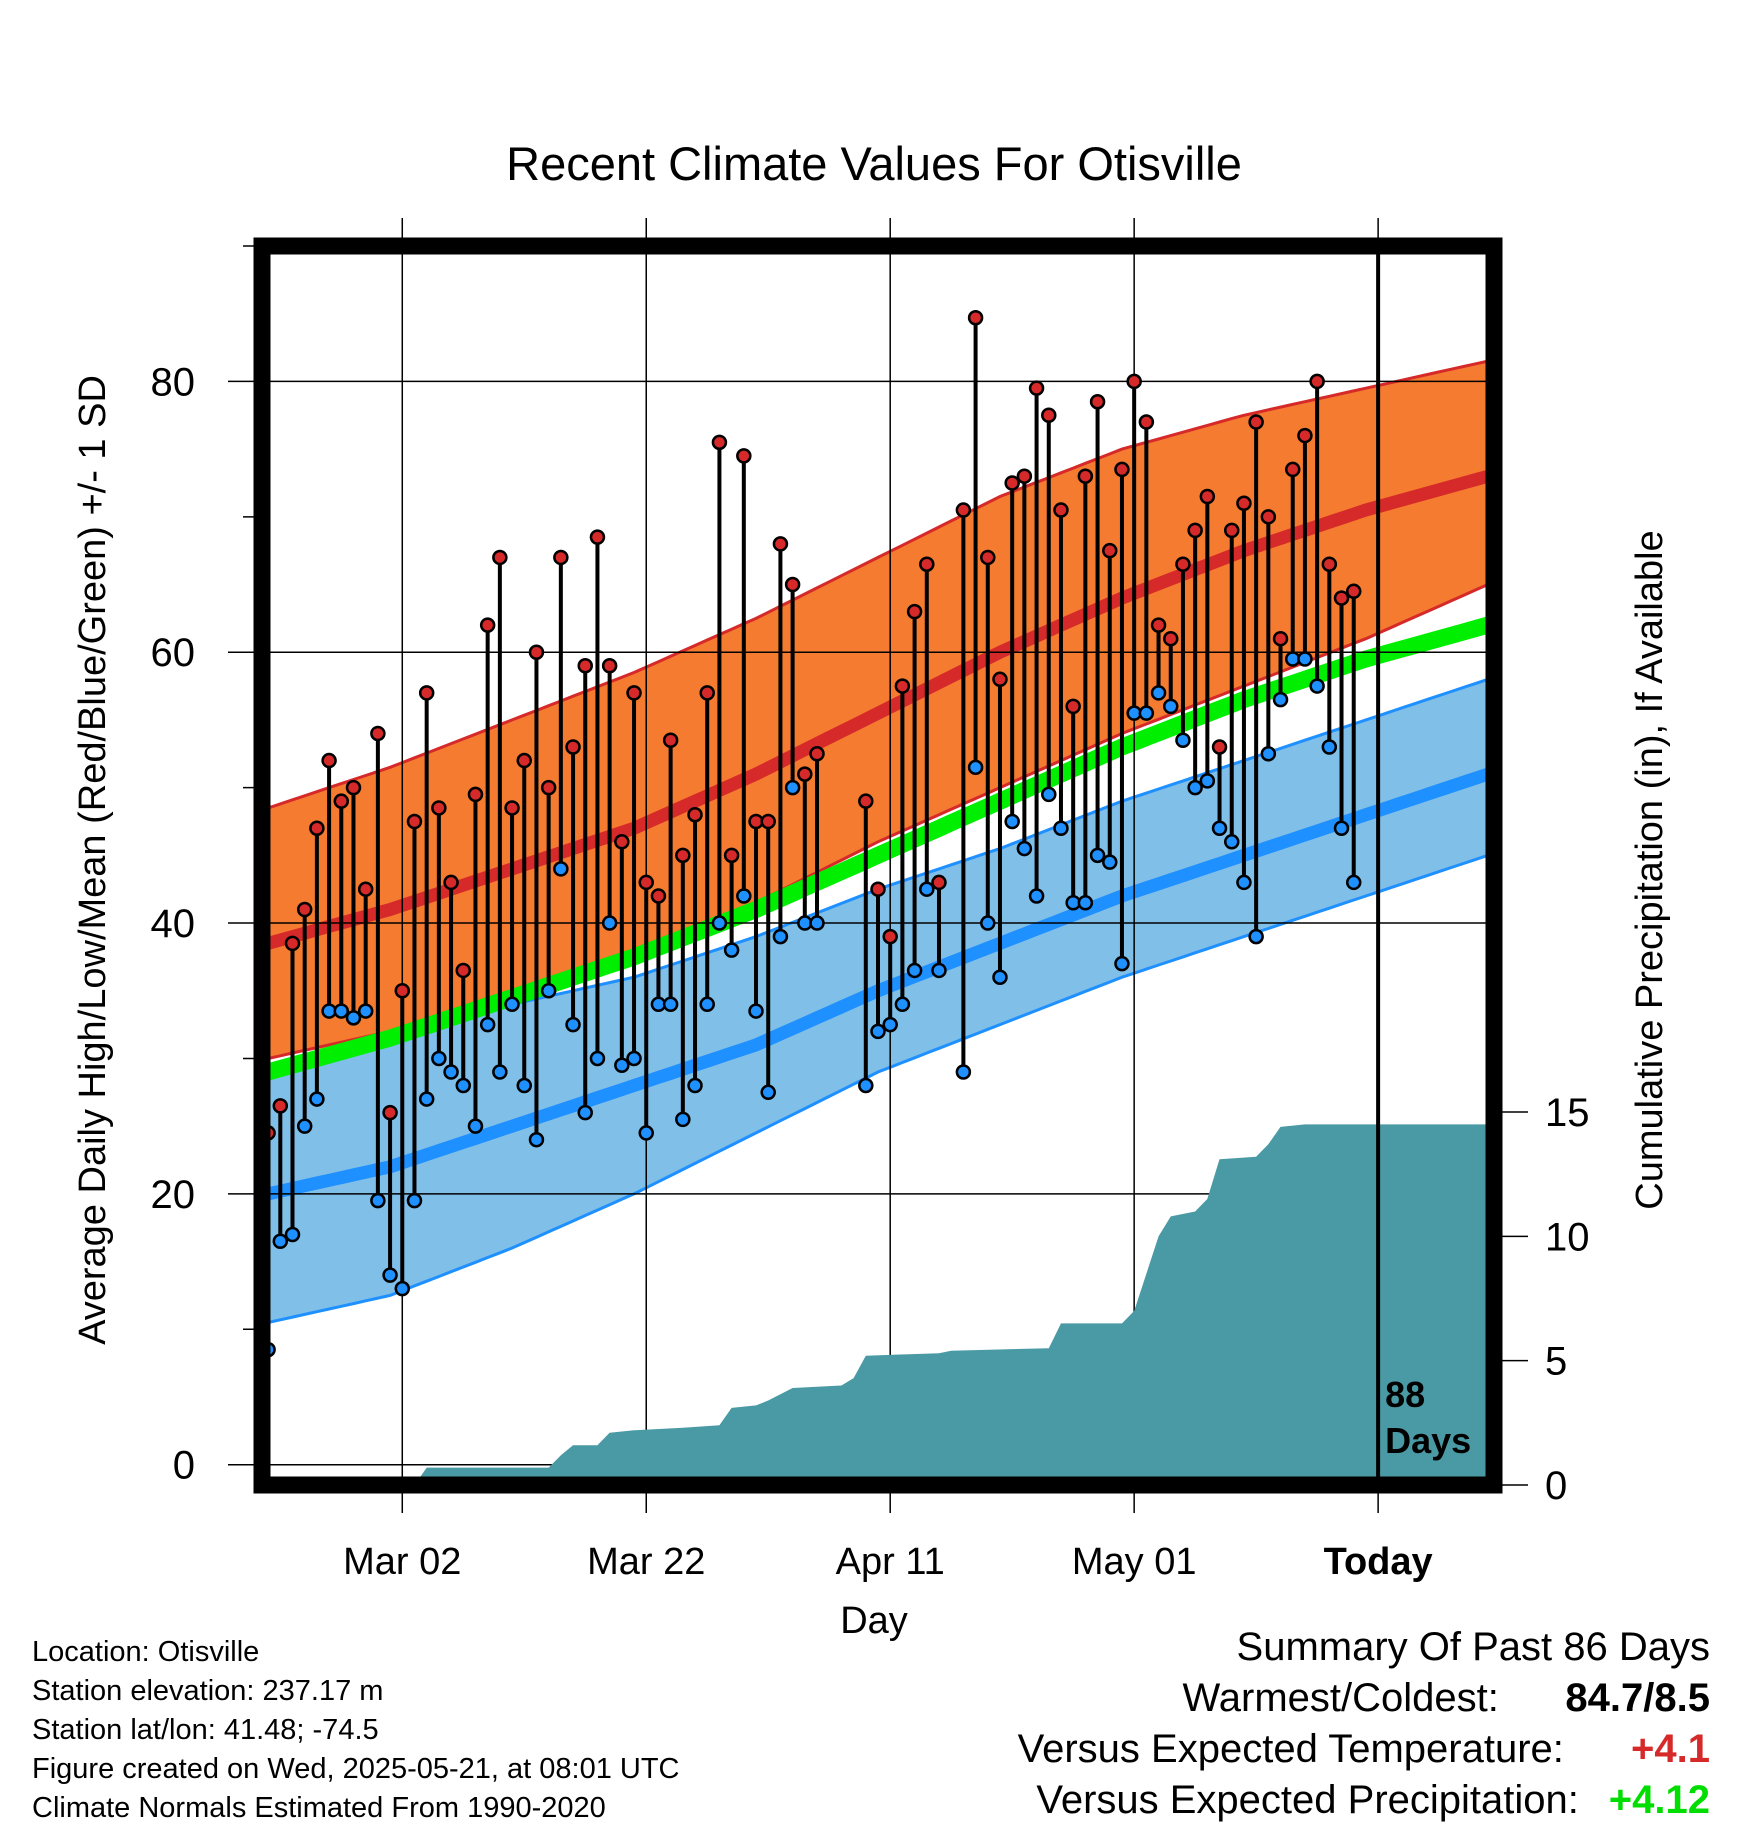 This screenshot has height=1828, width=1748. What do you see at coordinates (1307, 1800) in the screenshot?
I see `precipitation-label: Versus Expected Precipitation:` at bounding box center [1307, 1800].